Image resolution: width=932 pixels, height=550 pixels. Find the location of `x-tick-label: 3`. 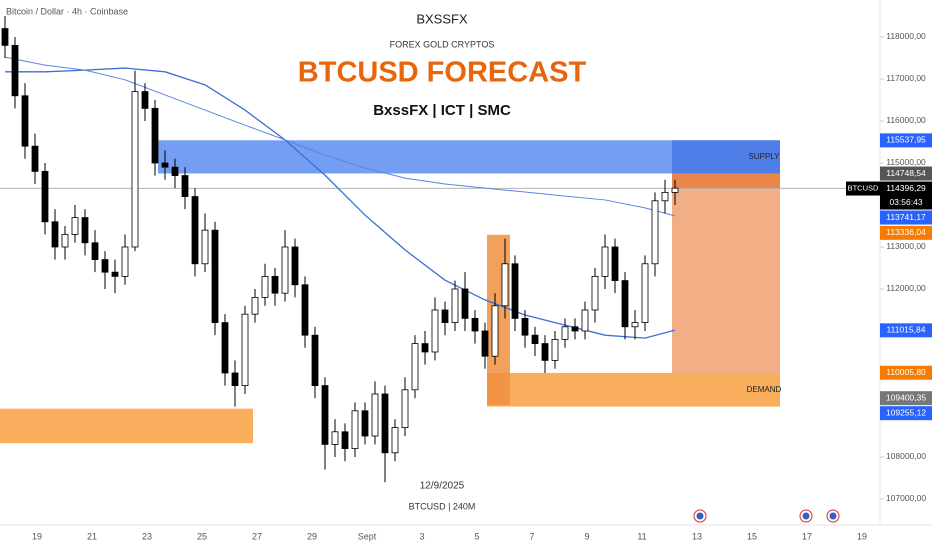

x-tick-label: 3 is located at coordinates (421, 536).